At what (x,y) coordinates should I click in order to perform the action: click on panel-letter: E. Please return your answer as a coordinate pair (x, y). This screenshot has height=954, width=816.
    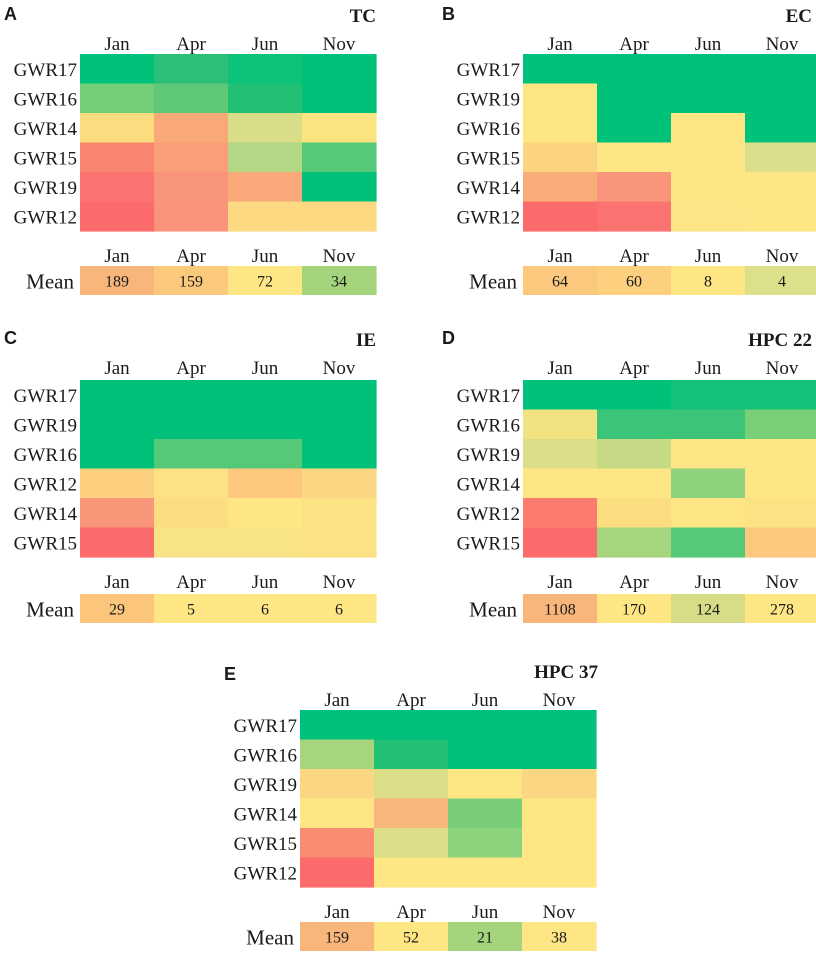
    Looking at the image, I should click on (230, 674).